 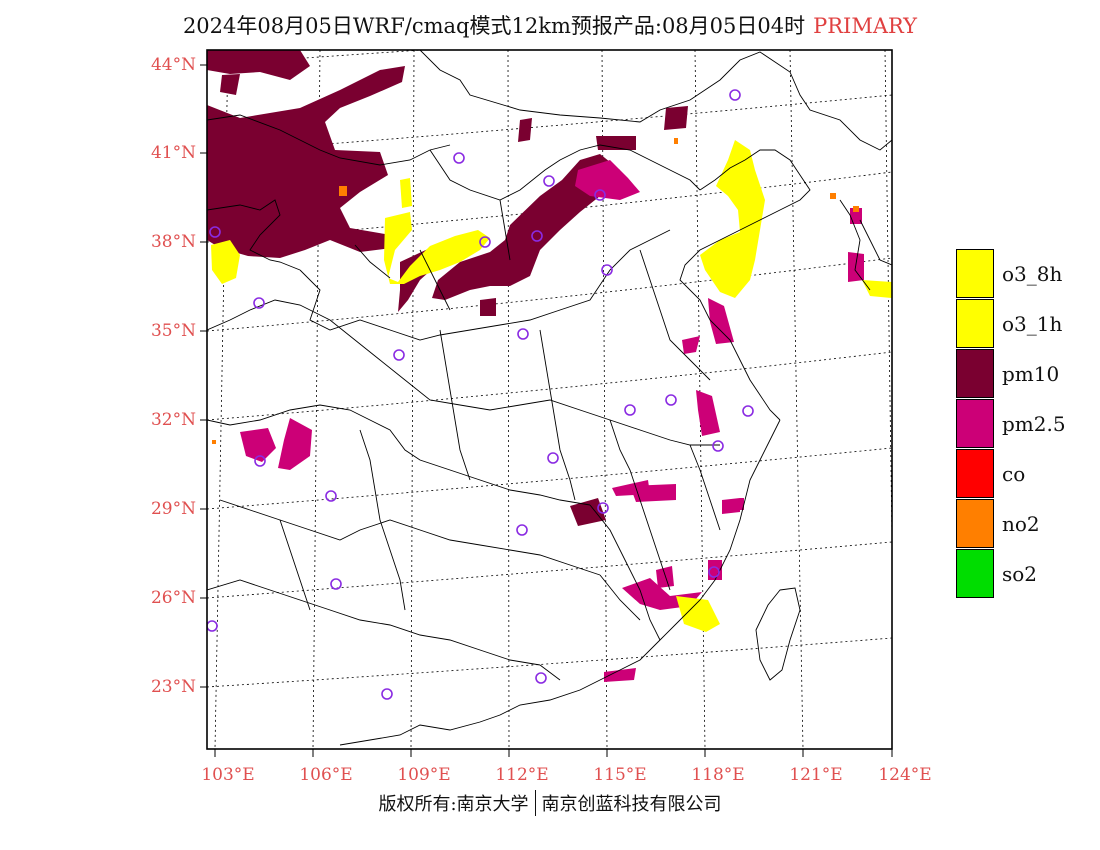 What do you see at coordinates (1032, 274) in the screenshot?
I see `legend-label: o3_8h` at bounding box center [1032, 274].